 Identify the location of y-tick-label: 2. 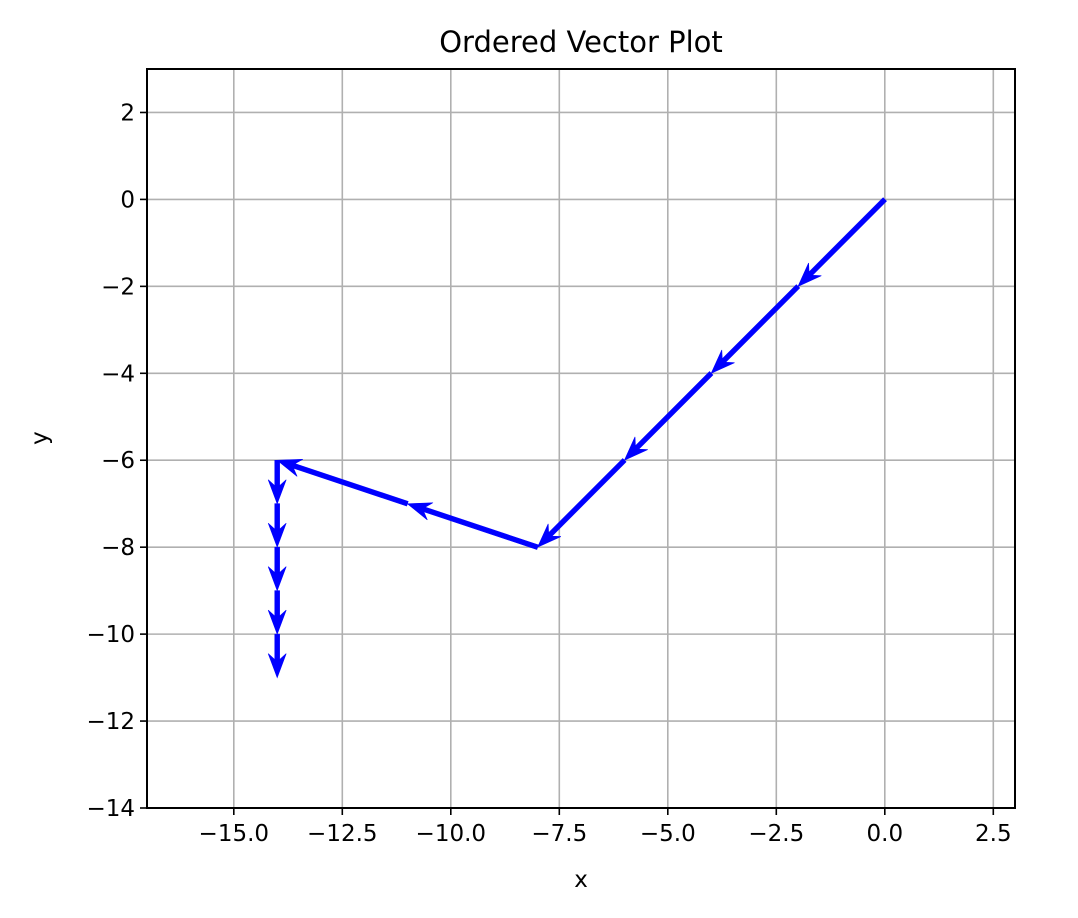
(127, 113).